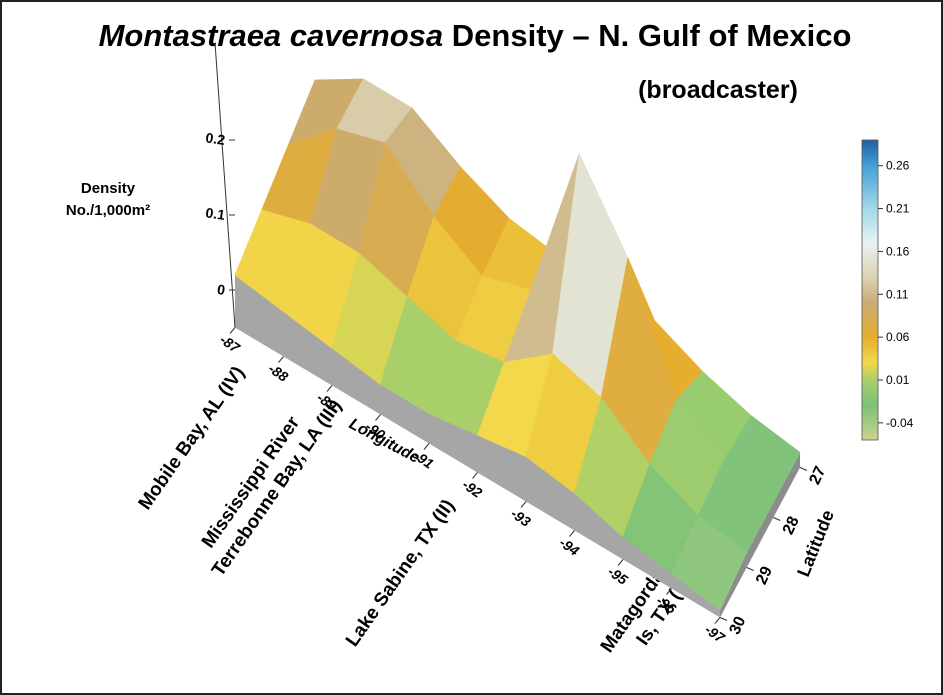 This screenshot has height=695, width=943. I want to click on y-tick-label: 30, so click(737, 625).